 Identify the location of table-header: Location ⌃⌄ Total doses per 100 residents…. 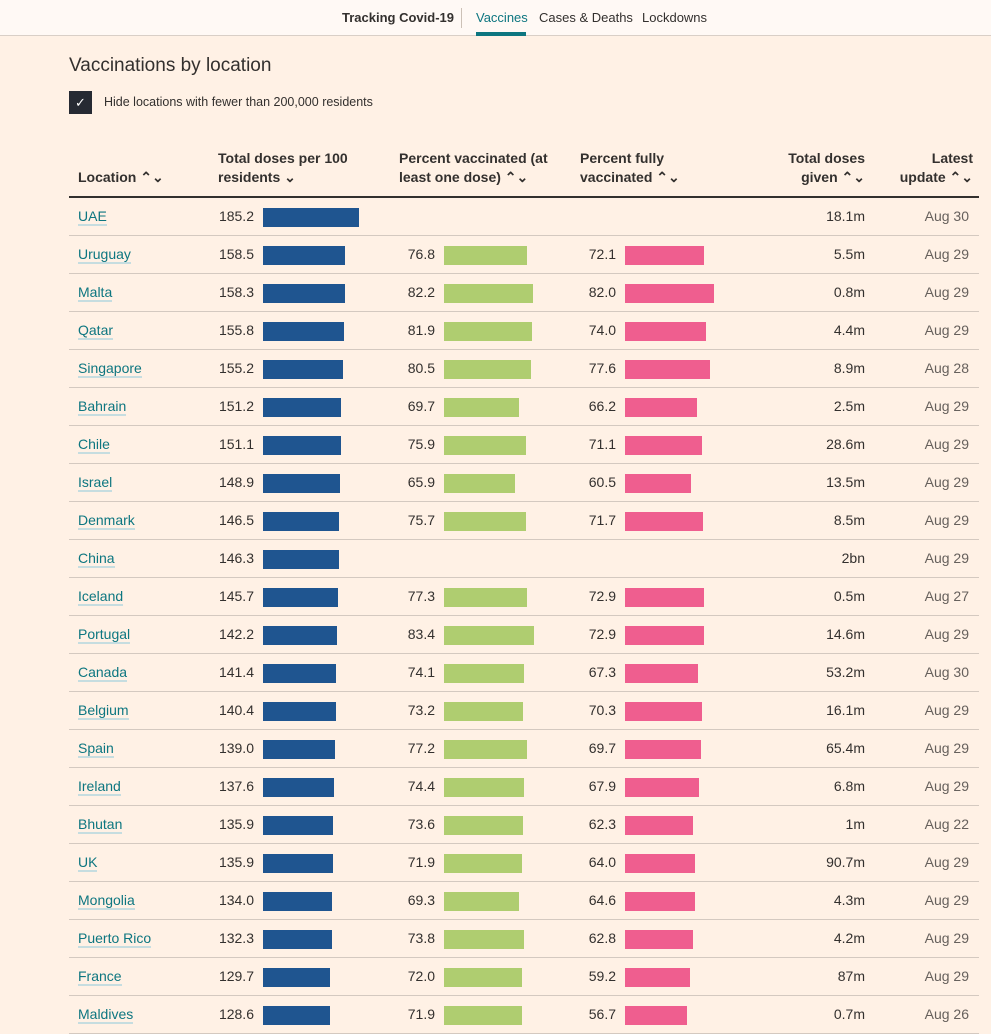
(524, 174).